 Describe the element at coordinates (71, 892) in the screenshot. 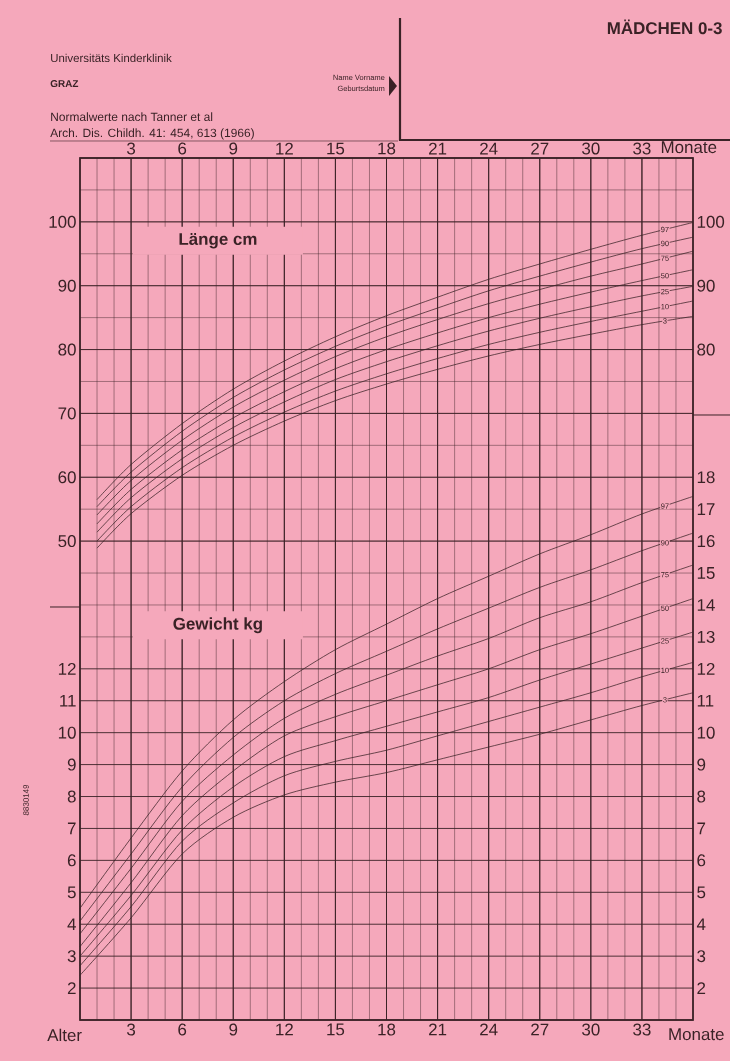

I see `y-tick-label: 5` at that location.